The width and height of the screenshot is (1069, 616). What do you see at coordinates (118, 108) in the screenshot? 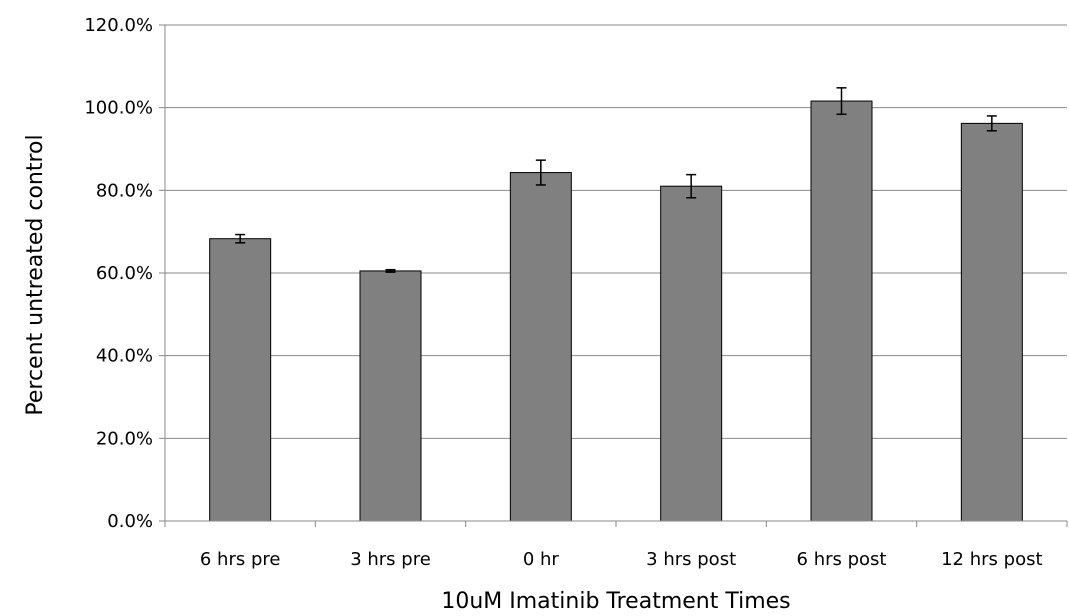
I see `y-tick-label: 100.0%` at bounding box center [118, 108].